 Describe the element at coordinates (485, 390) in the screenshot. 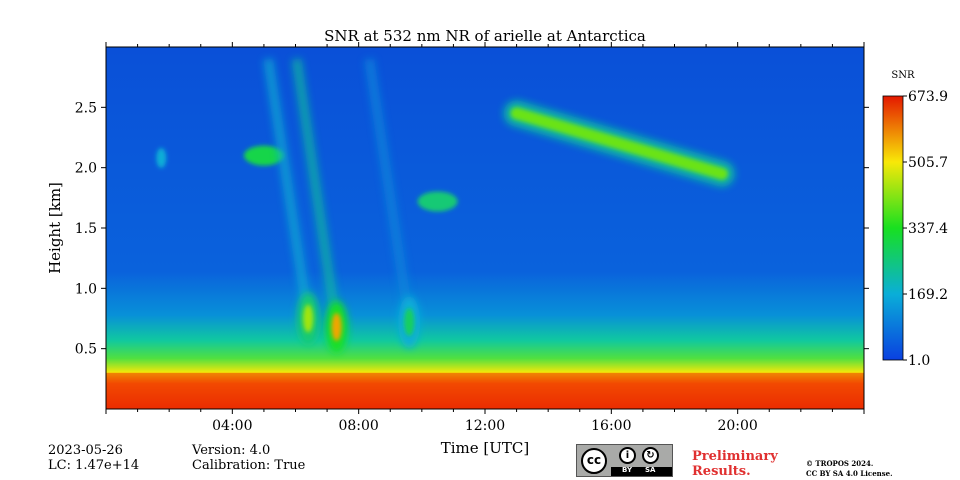

I see `surface-layer` at that location.